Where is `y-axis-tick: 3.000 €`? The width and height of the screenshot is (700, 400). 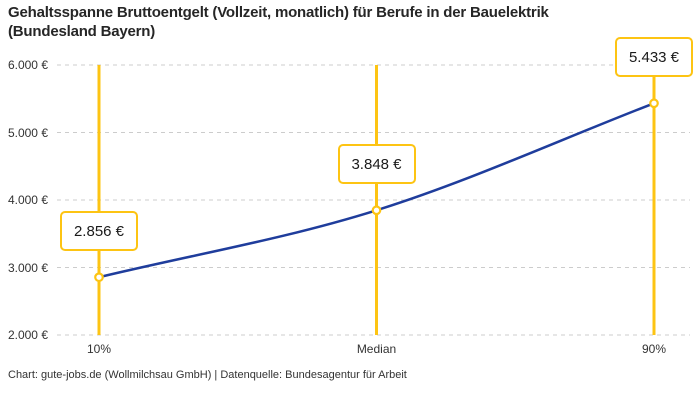 y-axis-tick: 3.000 € is located at coordinates (27, 267).